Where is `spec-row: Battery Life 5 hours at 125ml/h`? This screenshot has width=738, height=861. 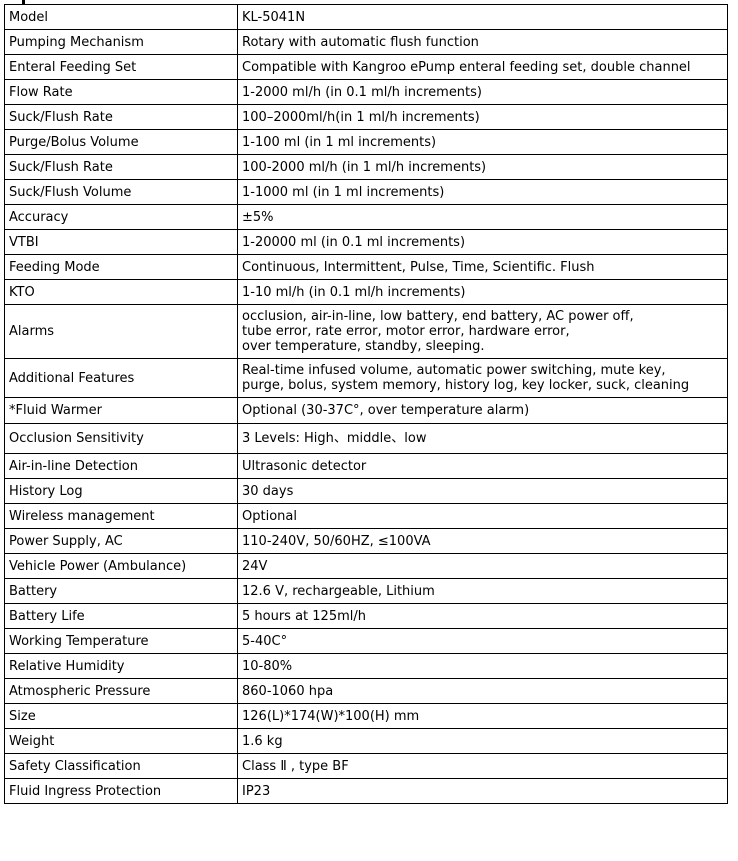
spec-row: Battery Life 5 hours at 125ml/h is located at coordinates (366, 616).